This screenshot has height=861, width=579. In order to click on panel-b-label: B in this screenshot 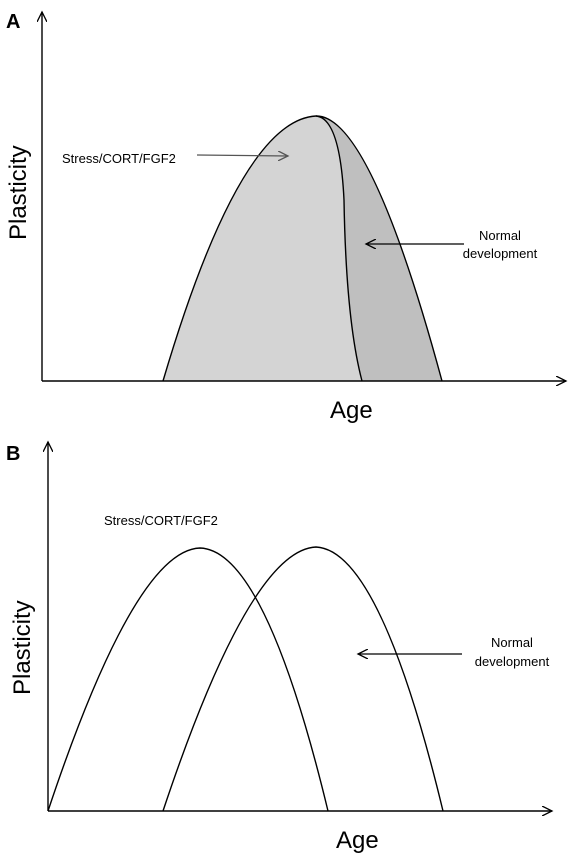, I will do `click(13, 454)`.